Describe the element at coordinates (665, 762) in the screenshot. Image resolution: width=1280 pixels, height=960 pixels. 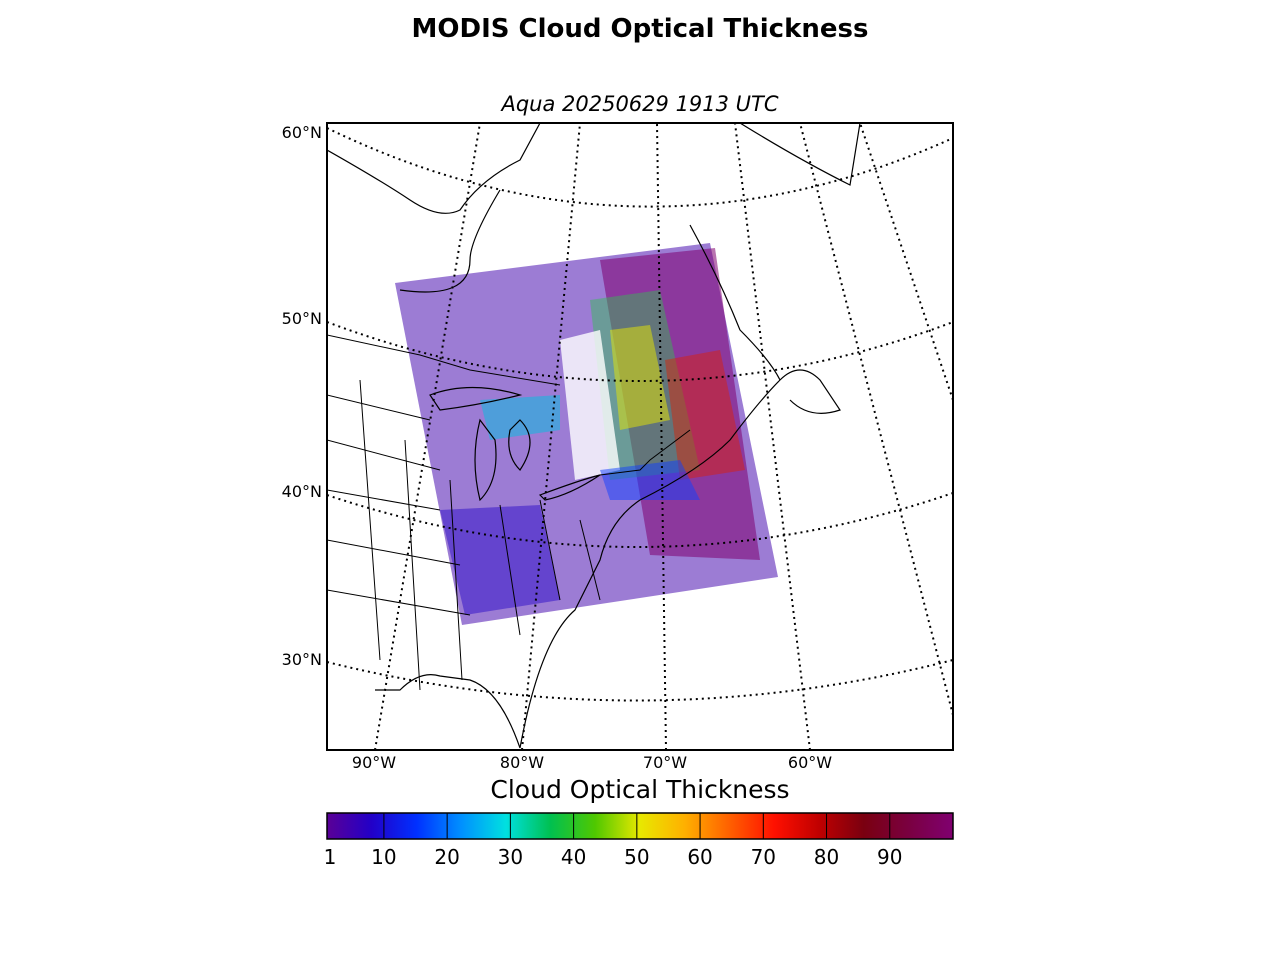
I see `lon-label-70w: 70°W` at that location.